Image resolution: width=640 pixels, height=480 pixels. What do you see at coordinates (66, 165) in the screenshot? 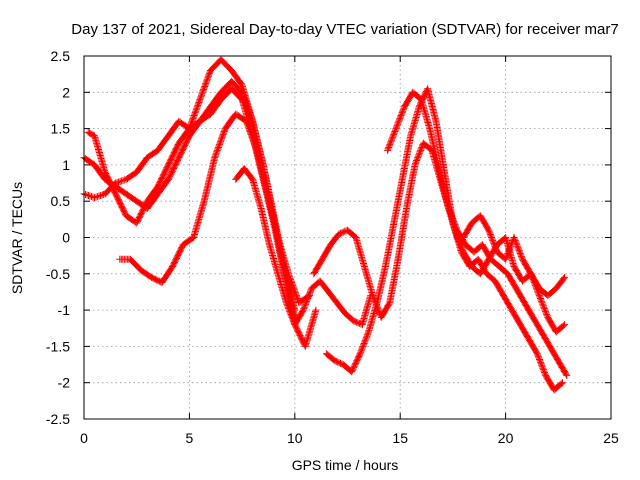
I see `y-tick-label: 1` at bounding box center [66, 165].